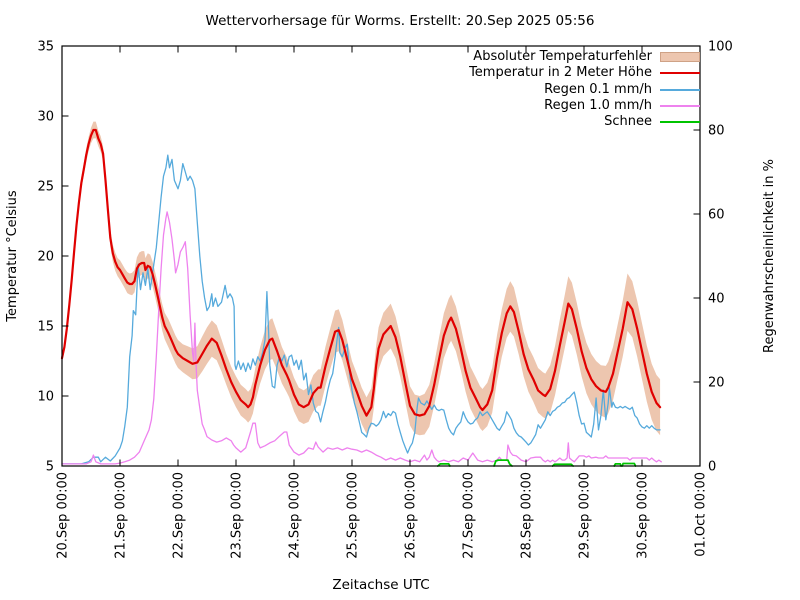  I want to click on y-right-tick-label: 40, so click(716, 299).